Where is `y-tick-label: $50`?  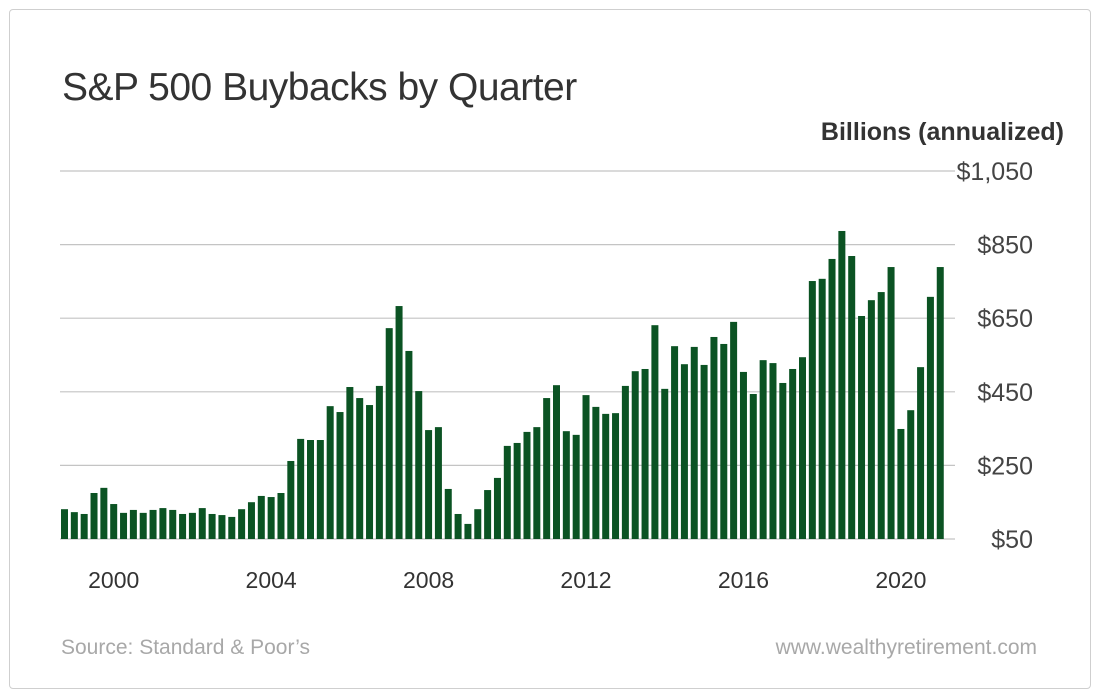
y-tick-label: $50 is located at coordinates (1012, 540).